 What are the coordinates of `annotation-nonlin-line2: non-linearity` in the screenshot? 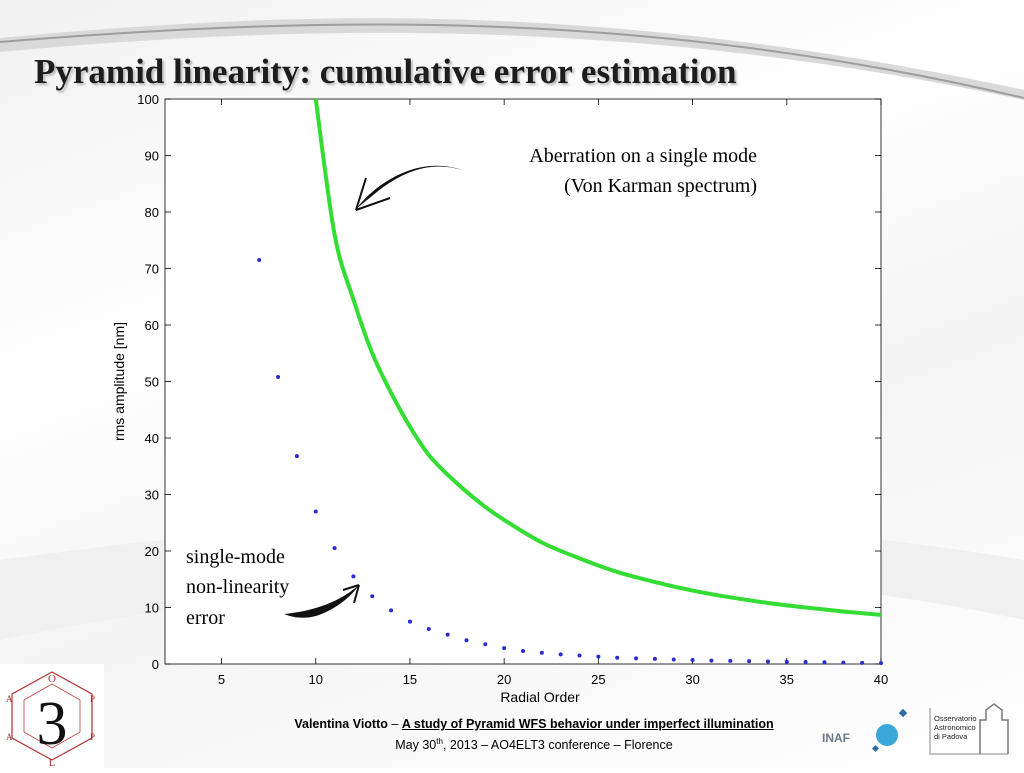 It's located at (237, 587).